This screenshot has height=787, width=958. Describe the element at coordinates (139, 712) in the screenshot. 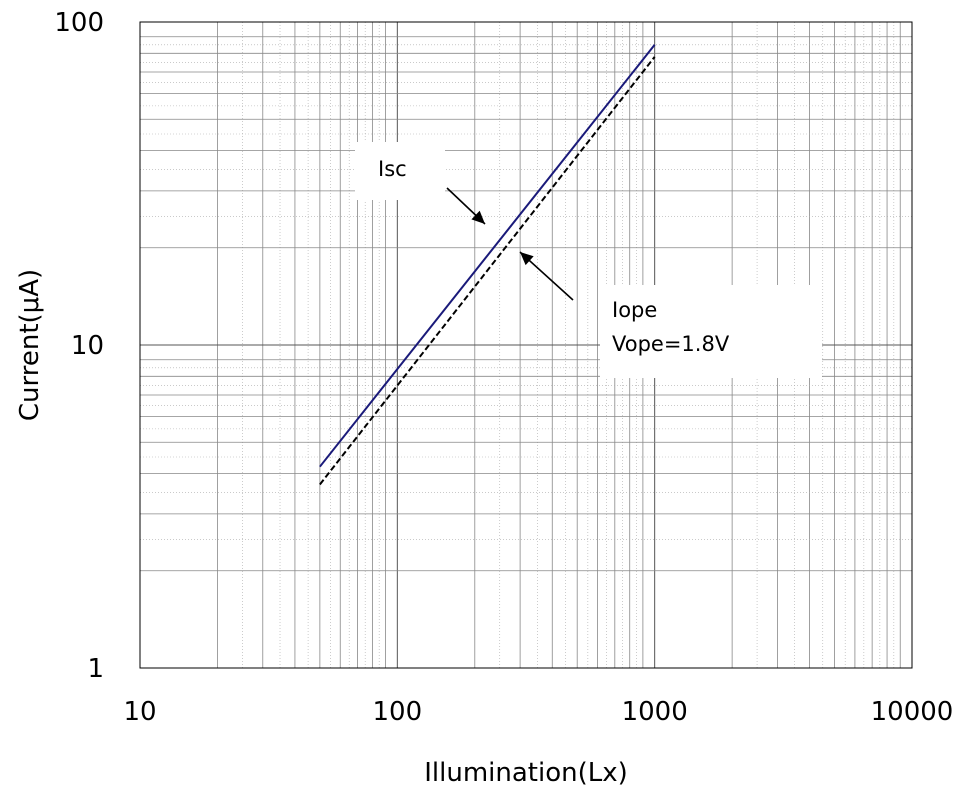

I see `x-tick-label: 10` at that location.